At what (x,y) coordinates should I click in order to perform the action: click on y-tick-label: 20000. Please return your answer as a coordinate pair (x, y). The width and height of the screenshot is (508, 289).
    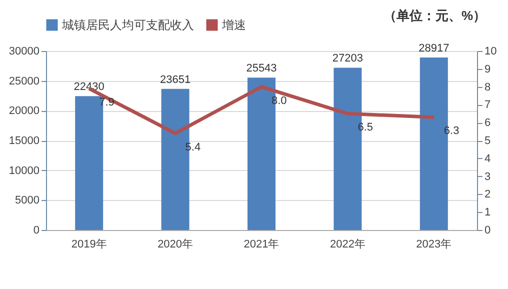
    Looking at the image, I should click on (24, 111).